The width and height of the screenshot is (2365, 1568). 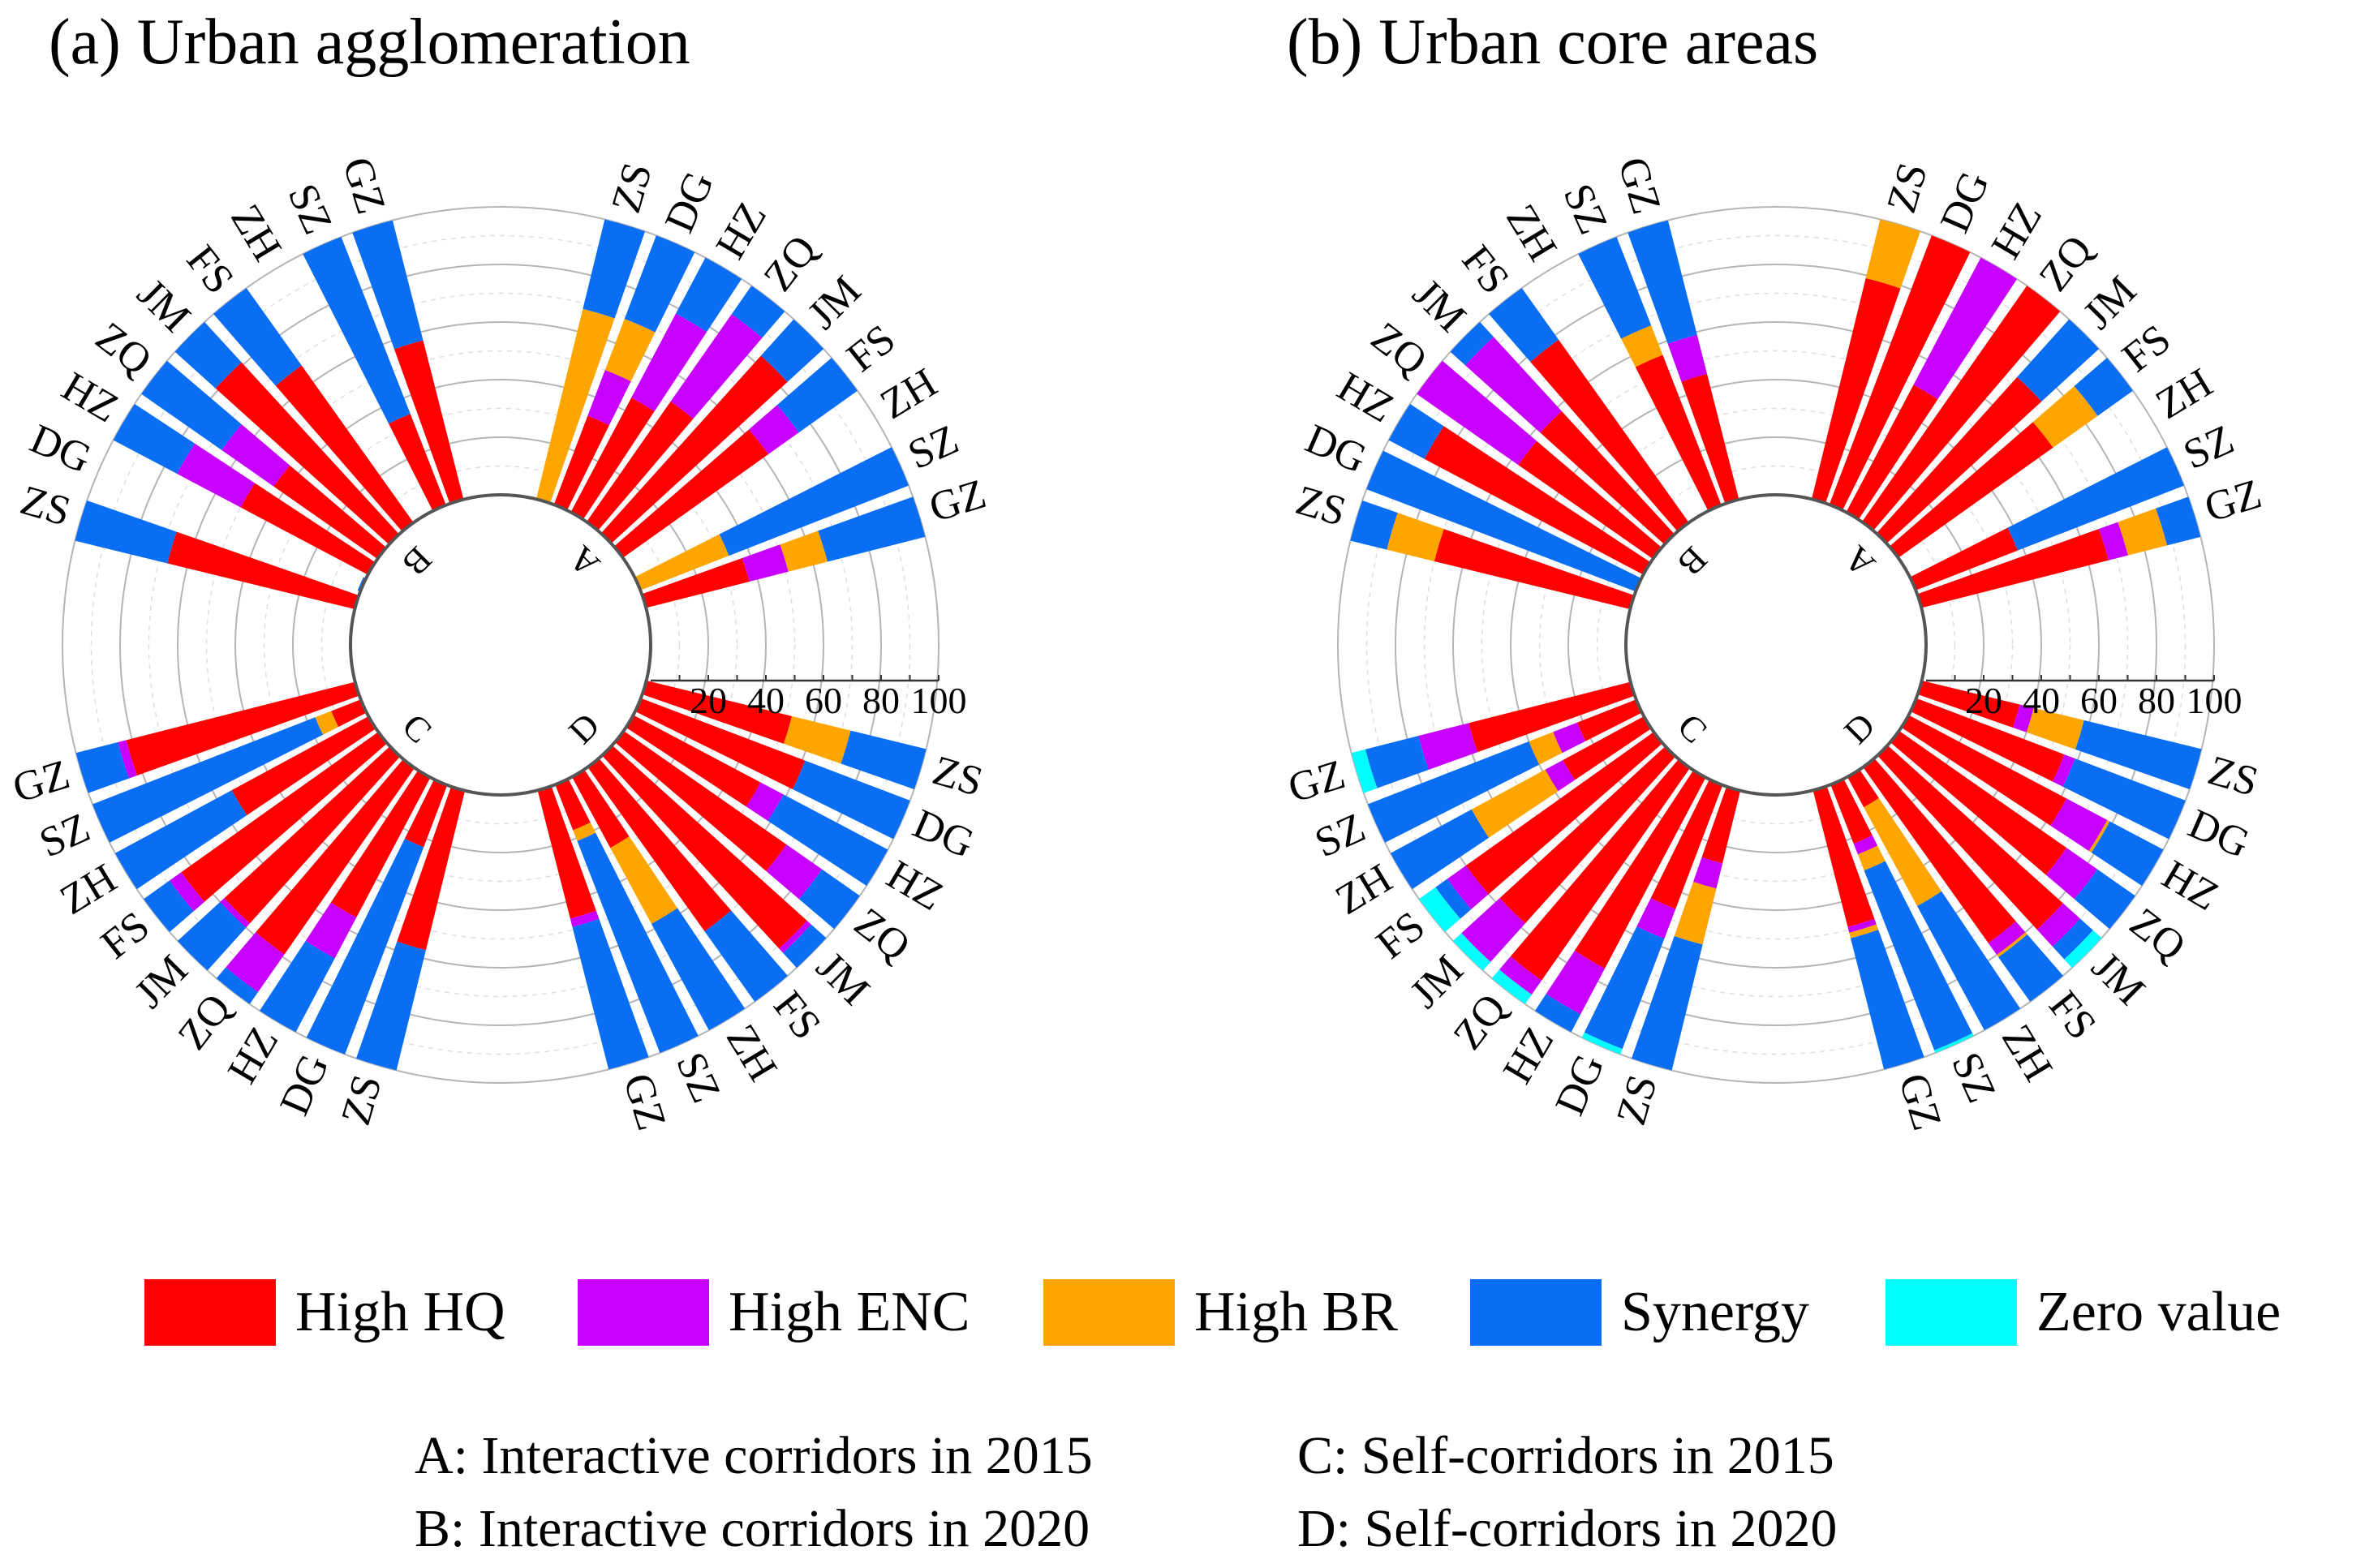 I want to click on bar-C-ZH, so click(x=1521, y=802).